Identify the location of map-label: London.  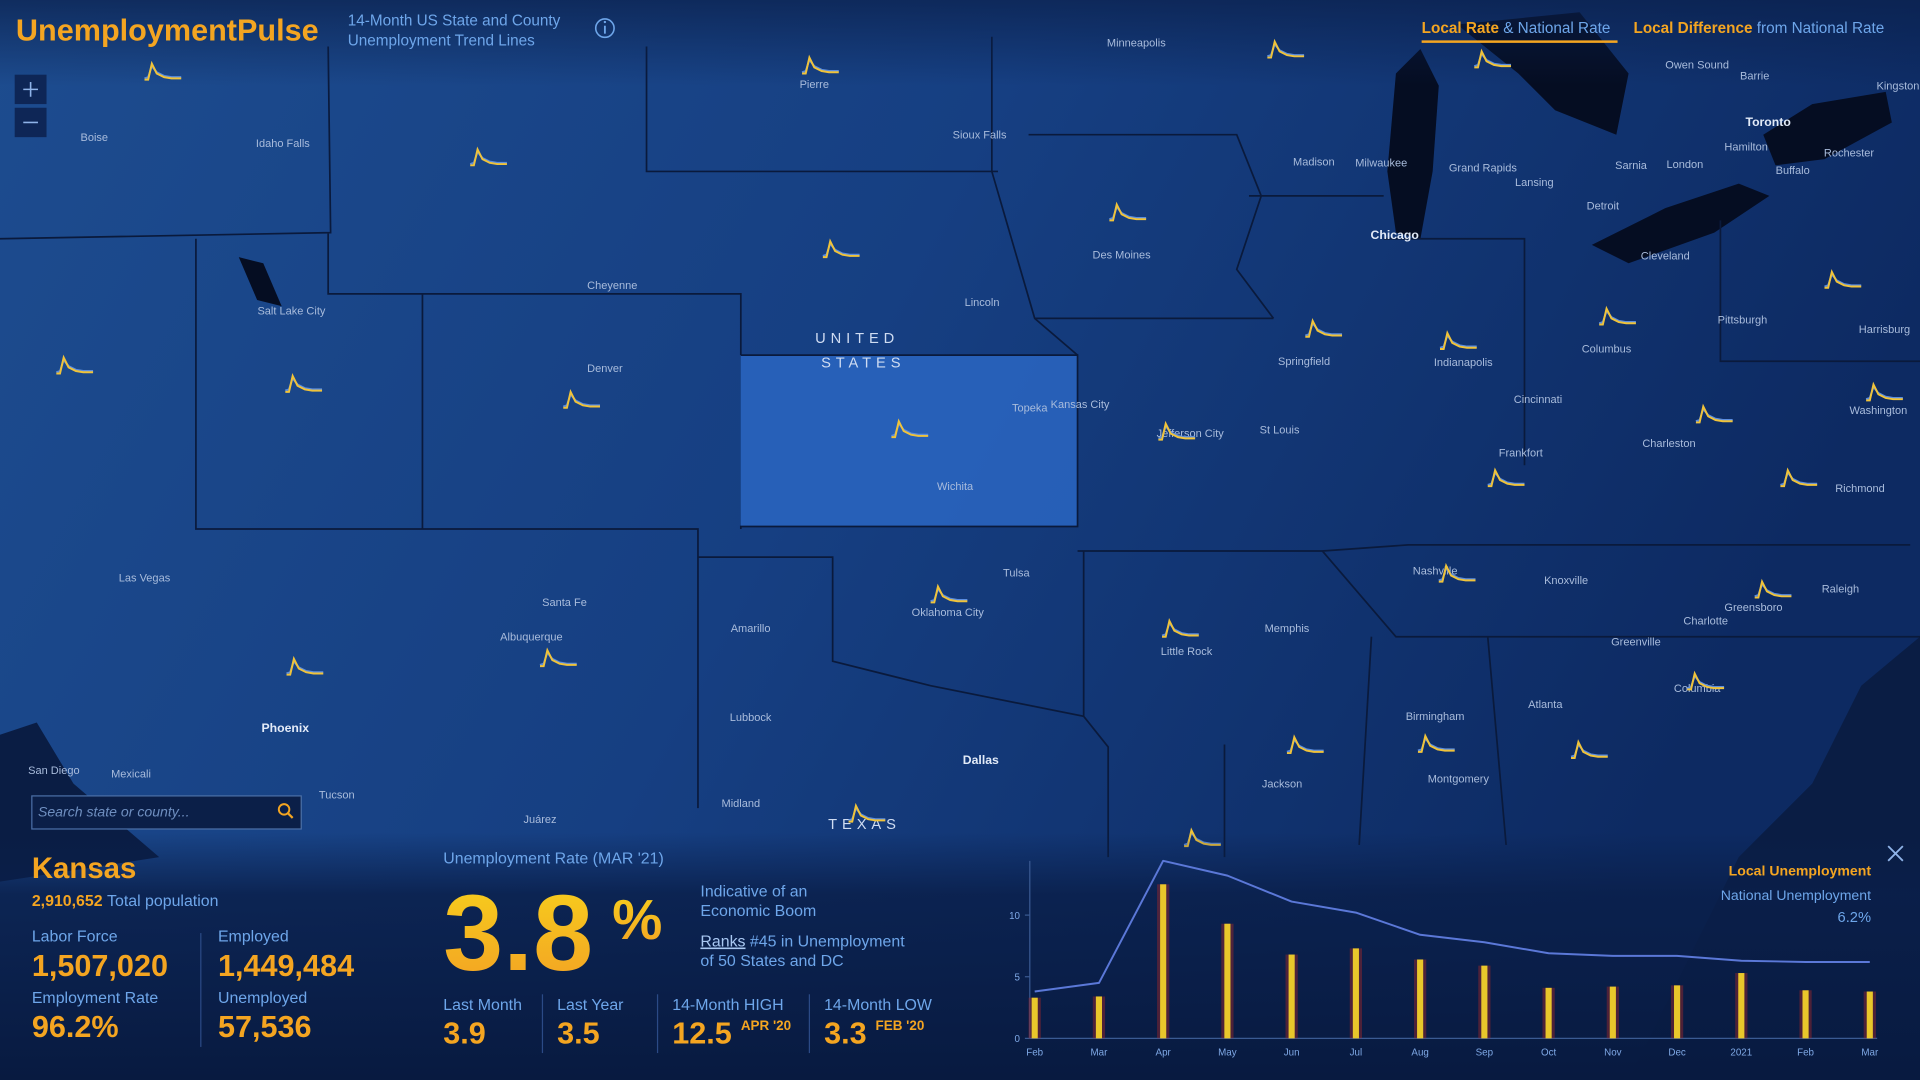
(1685, 165).